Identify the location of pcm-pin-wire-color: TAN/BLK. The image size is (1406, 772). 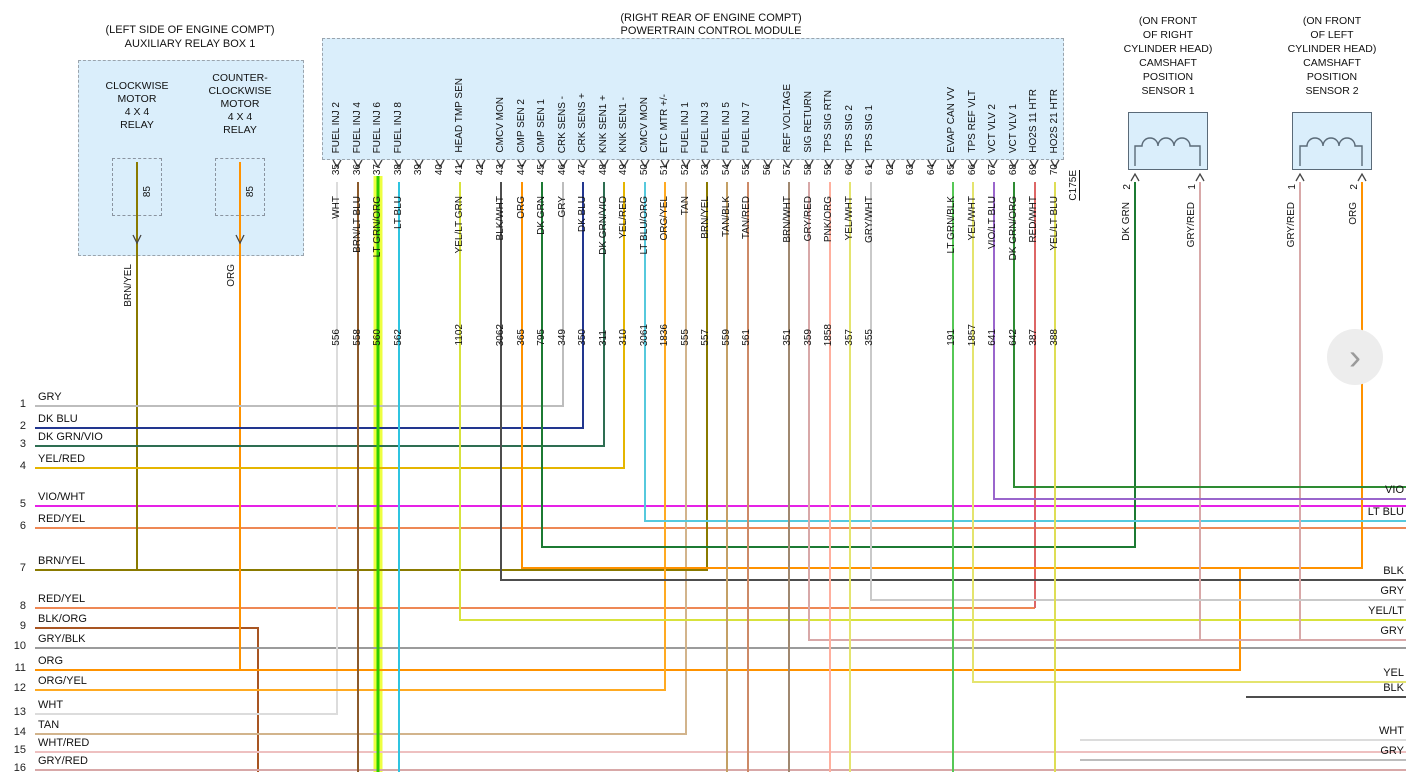
(726, 216).